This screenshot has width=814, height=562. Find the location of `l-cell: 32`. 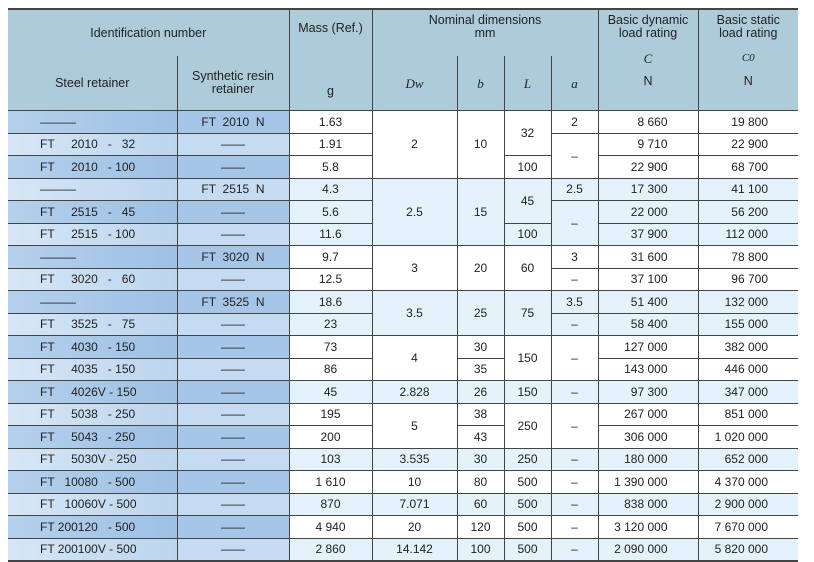

l-cell: 32 is located at coordinates (527, 133).